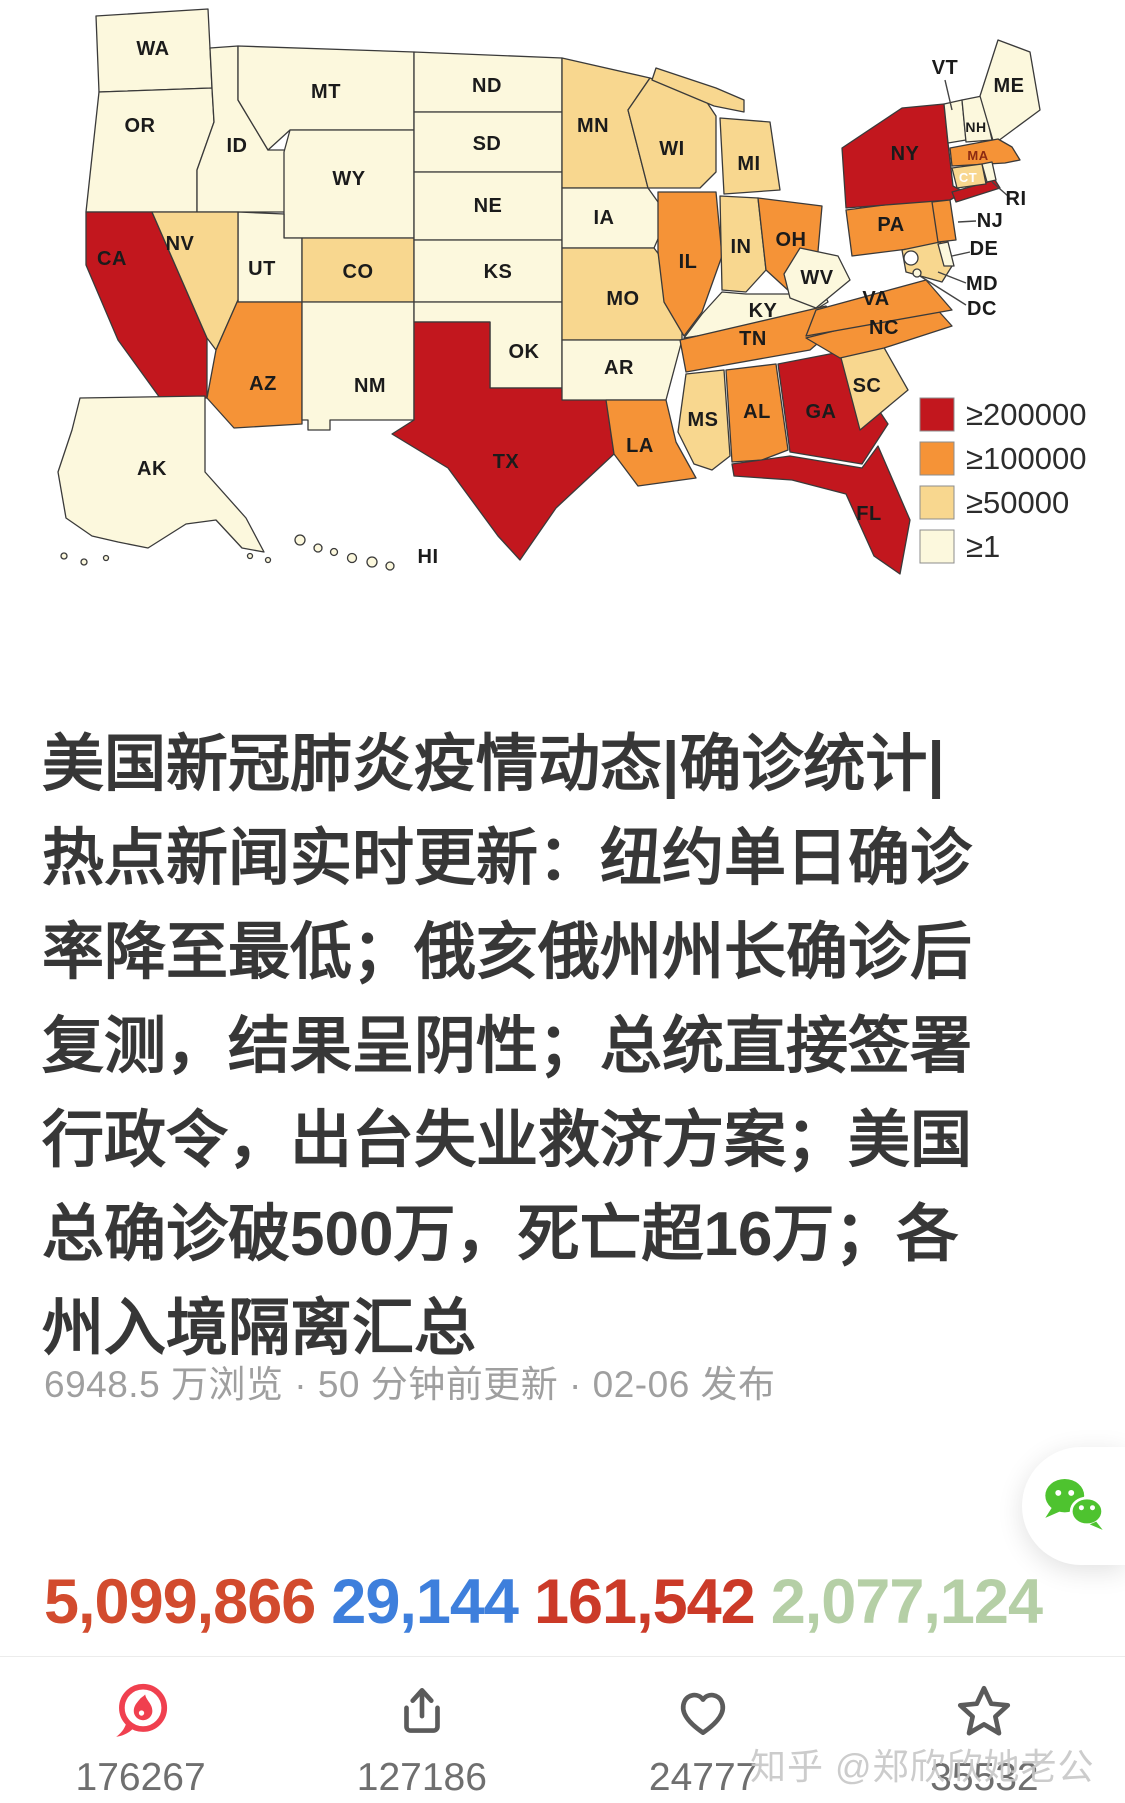 Image resolution: width=1125 pixels, height=1803 pixels. I want to click on state-label-KS: KS, so click(498, 272).